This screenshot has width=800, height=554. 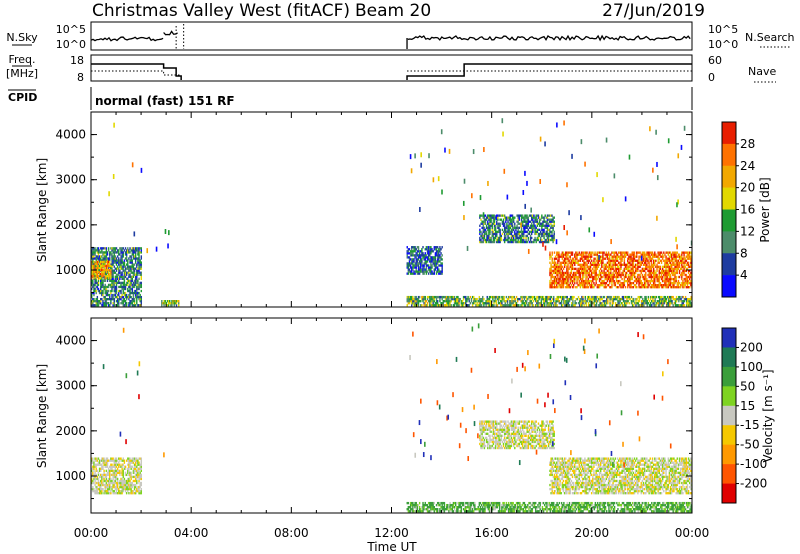 What do you see at coordinates (653, 11) in the screenshot?
I see `date-label: 27/Jun/2019` at bounding box center [653, 11].